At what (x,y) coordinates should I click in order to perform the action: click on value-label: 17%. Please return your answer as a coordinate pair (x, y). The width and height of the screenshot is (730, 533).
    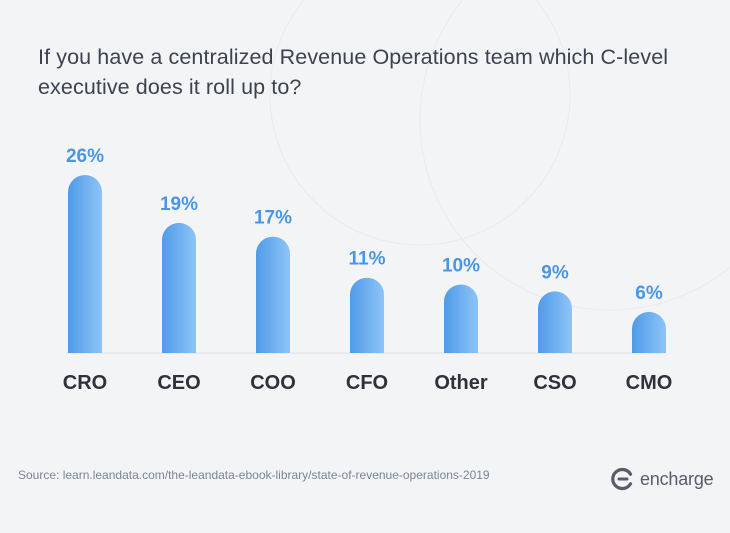
    Looking at the image, I should click on (273, 218).